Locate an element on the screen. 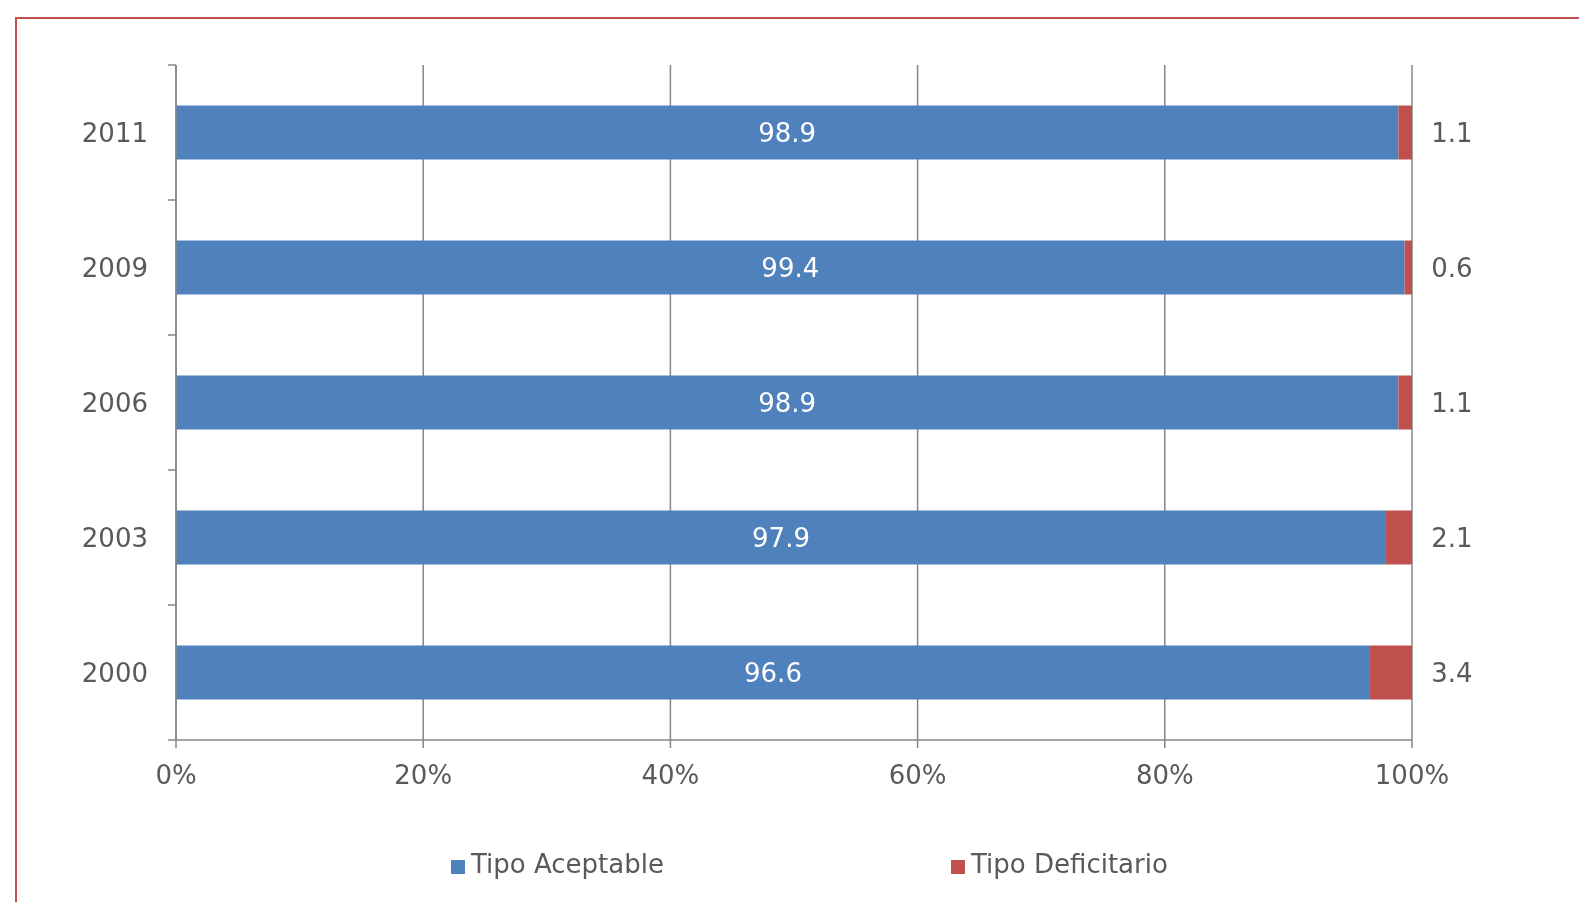 Image resolution: width=1587 pixels, height=910 pixels. data-label: 2.1 is located at coordinates (1452, 537).